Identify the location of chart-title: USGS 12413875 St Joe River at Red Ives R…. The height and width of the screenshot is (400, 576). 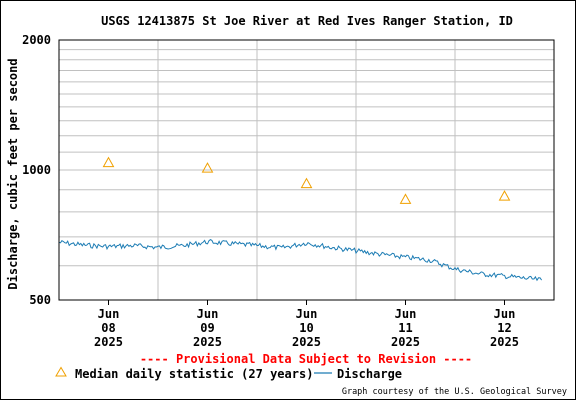
(307, 21).